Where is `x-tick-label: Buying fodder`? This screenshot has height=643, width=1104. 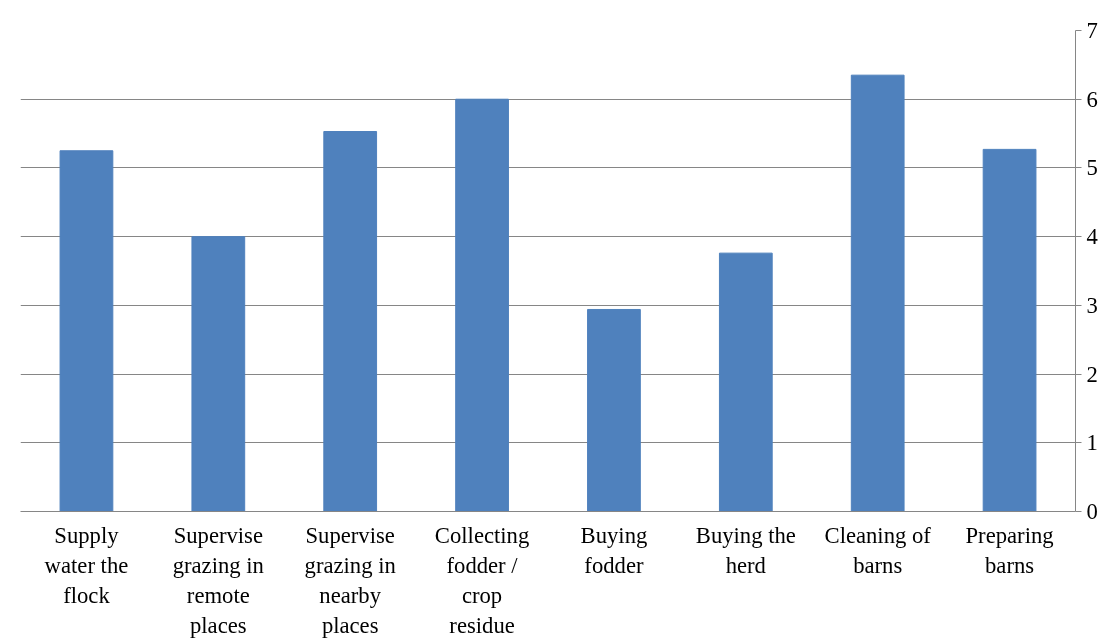 x-tick-label: Buying fodder is located at coordinates (614, 550).